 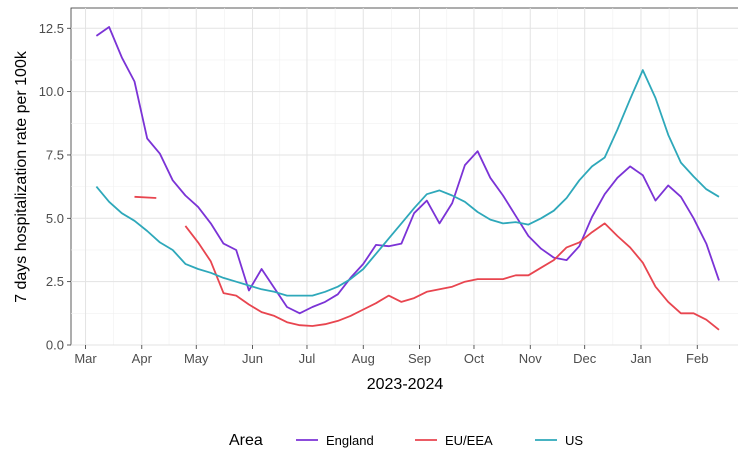 What do you see at coordinates (469, 440) in the screenshot?
I see `legend-label-eu-eea: EU/EEA` at bounding box center [469, 440].